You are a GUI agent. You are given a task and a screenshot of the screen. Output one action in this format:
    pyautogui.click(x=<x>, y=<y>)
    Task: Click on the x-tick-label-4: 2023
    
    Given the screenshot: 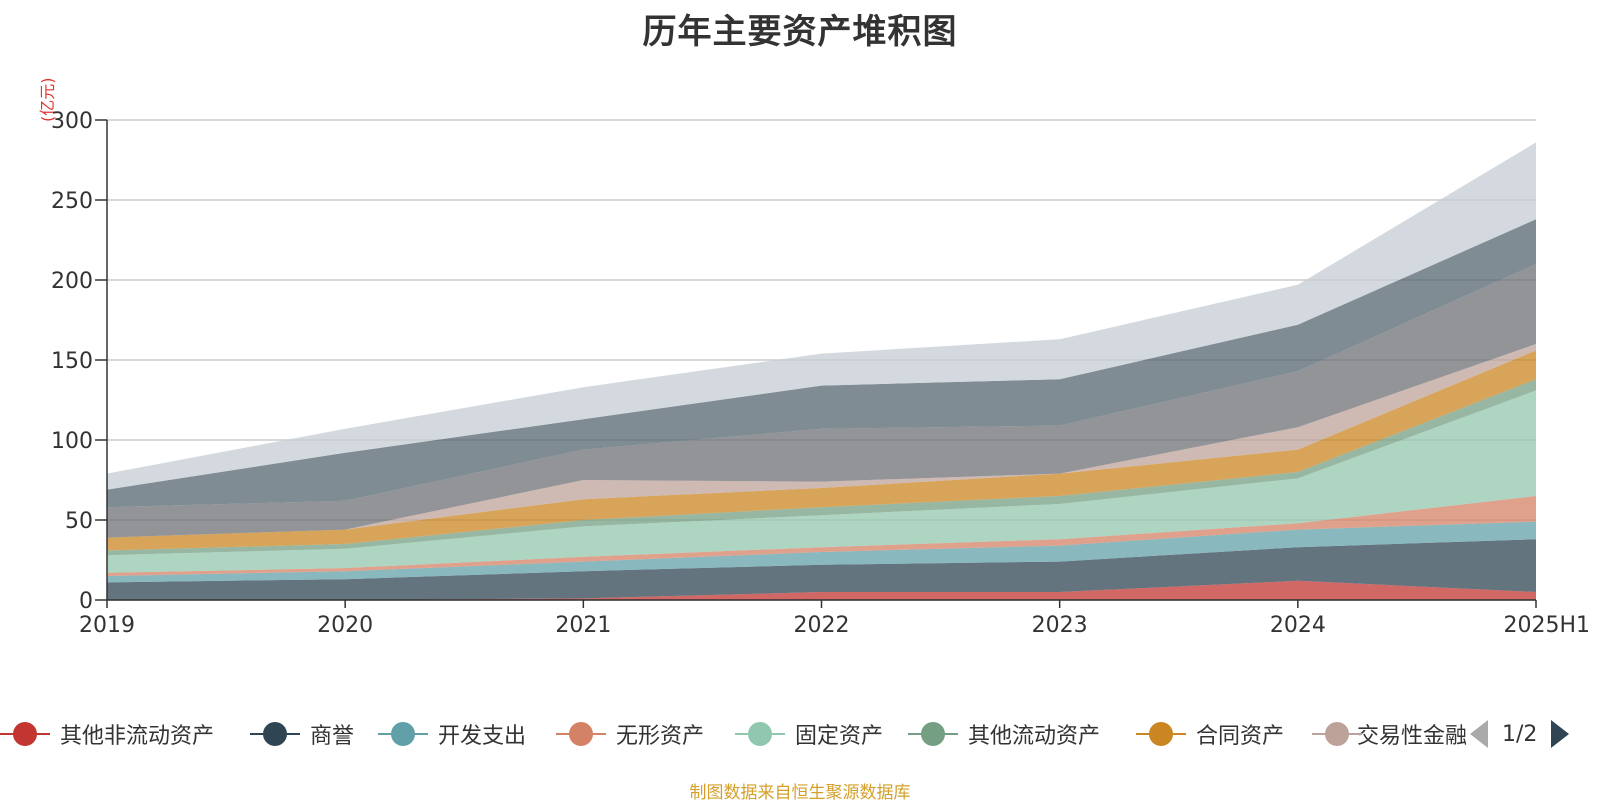 What is the action you would take?
    pyautogui.click(x=1060, y=625)
    